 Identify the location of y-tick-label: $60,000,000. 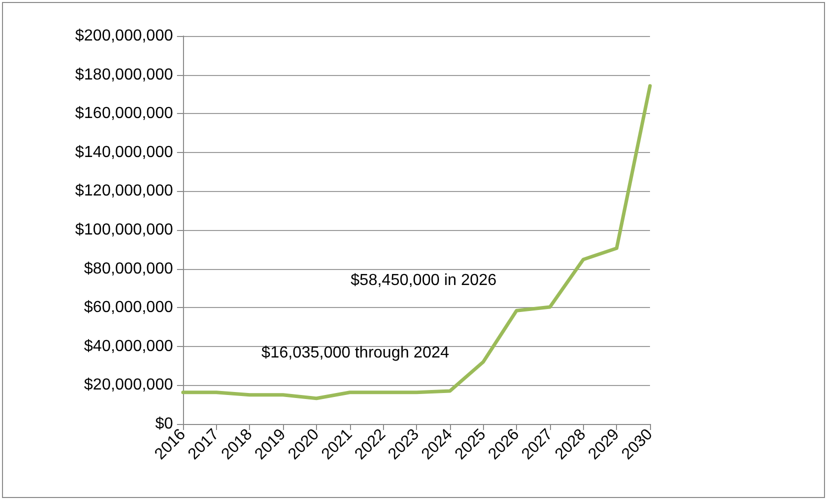
(129, 307).